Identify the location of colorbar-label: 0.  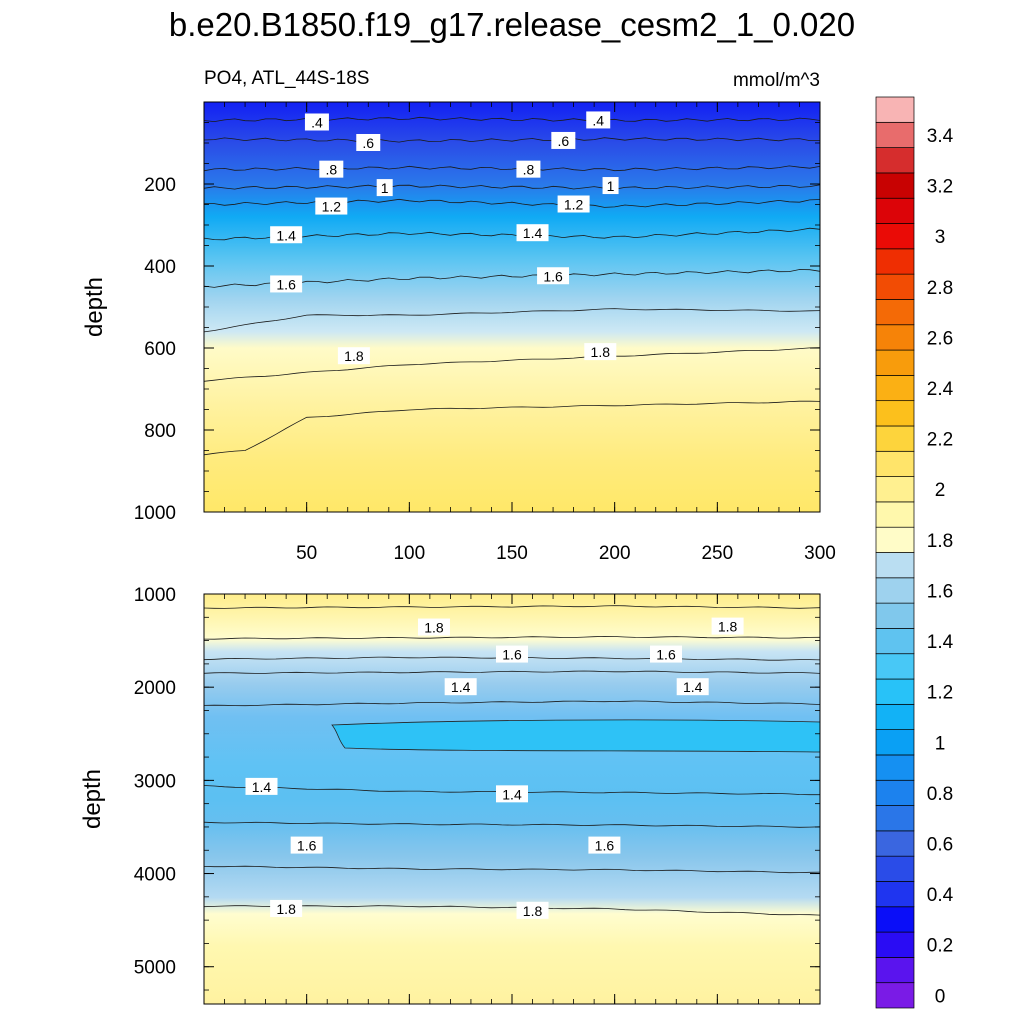
(940, 996).